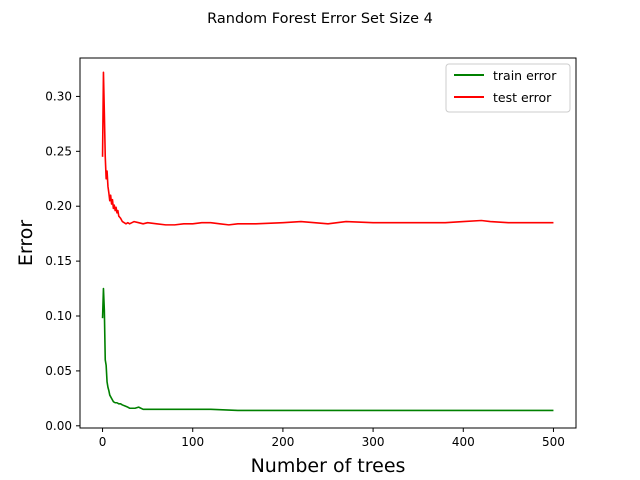  I want to click on y-tick-label: 0.15, so click(58, 261).